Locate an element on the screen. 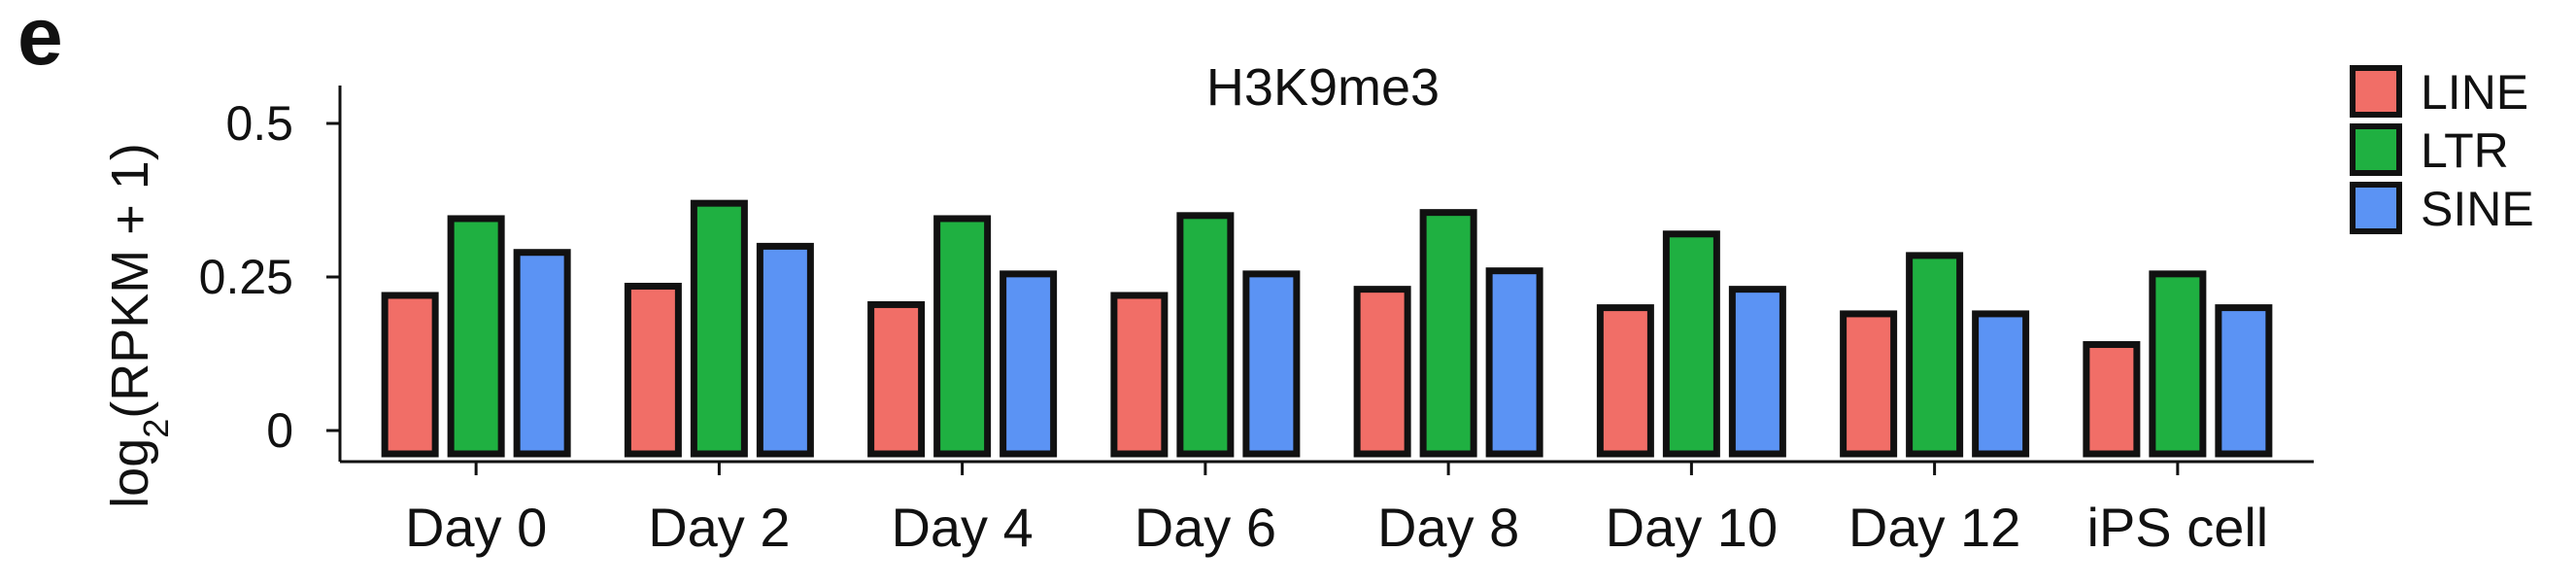 The width and height of the screenshot is (2576, 587). y-tick-label: 0.25 is located at coordinates (246, 277).